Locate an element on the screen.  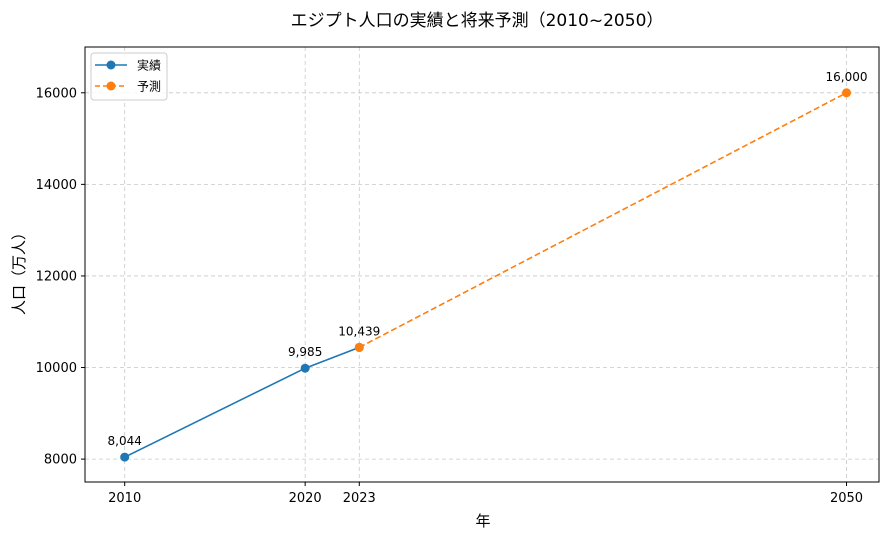
x-tick-label: 2050 is located at coordinates (846, 498).